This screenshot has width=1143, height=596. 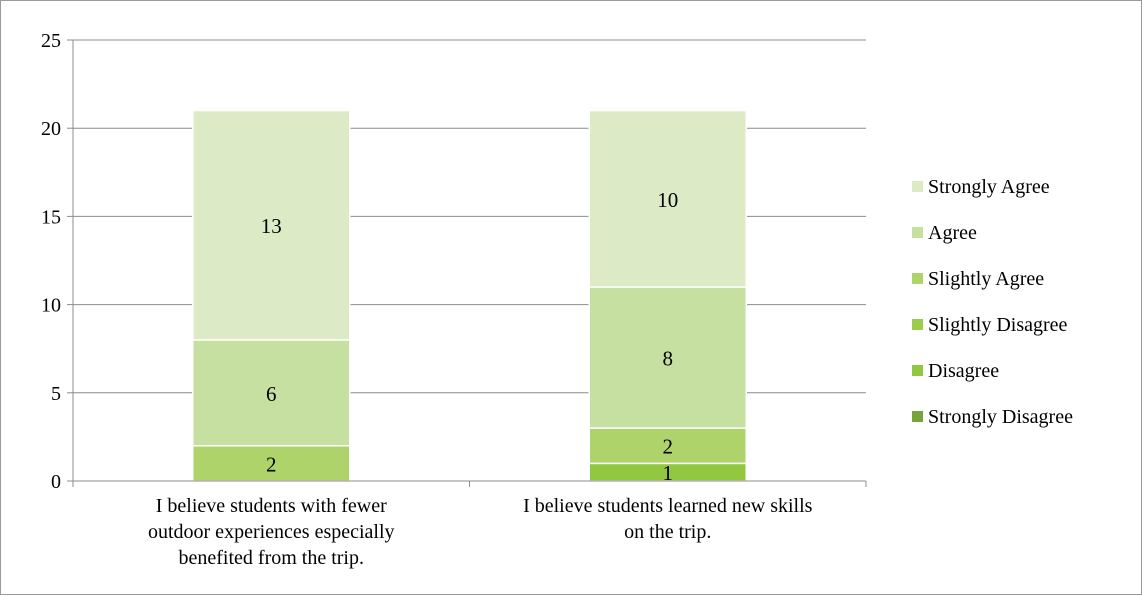 What do you see at coordinates (952, 233) in the screenshot?
I see `legend-label: Agree` at bounding box center [952, 233].